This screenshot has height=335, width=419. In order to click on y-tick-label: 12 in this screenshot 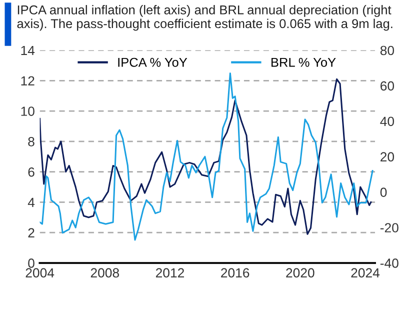, I will do `click(27, 81)`.